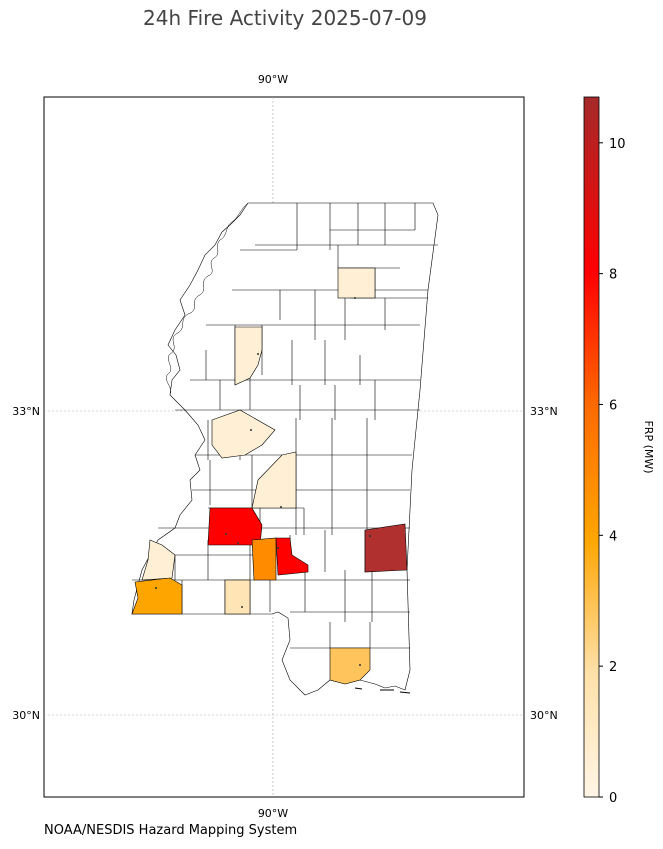 This screenshot has height=849, width=663. I want to click on fire-points, so click(263, 481).